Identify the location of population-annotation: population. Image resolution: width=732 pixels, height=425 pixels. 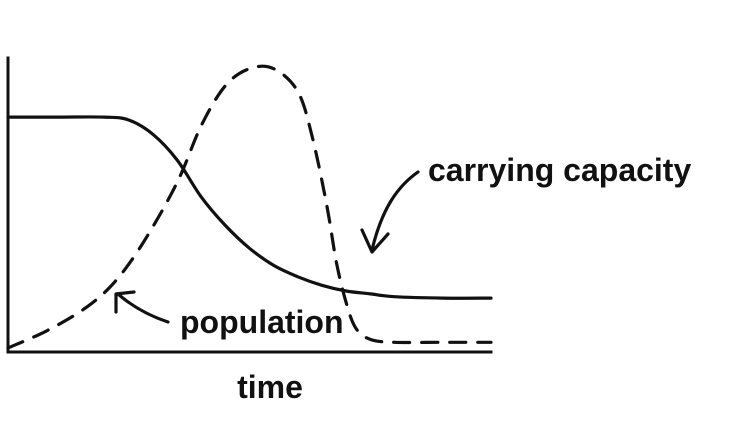
(229, 315).